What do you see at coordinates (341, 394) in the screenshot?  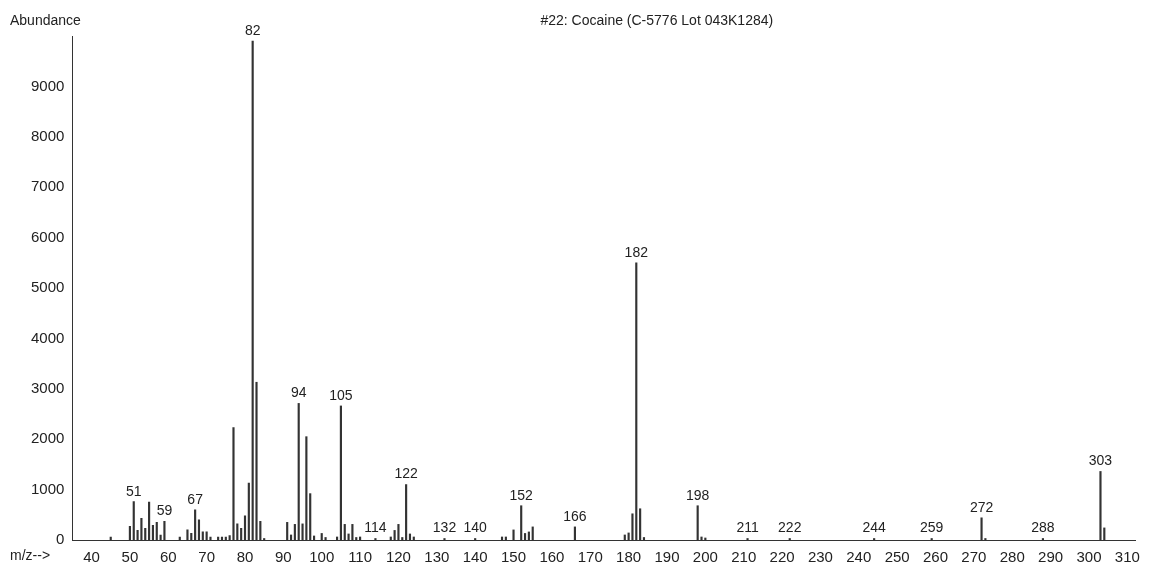 I see `annotation: 105` at bounding box center [341, 394].